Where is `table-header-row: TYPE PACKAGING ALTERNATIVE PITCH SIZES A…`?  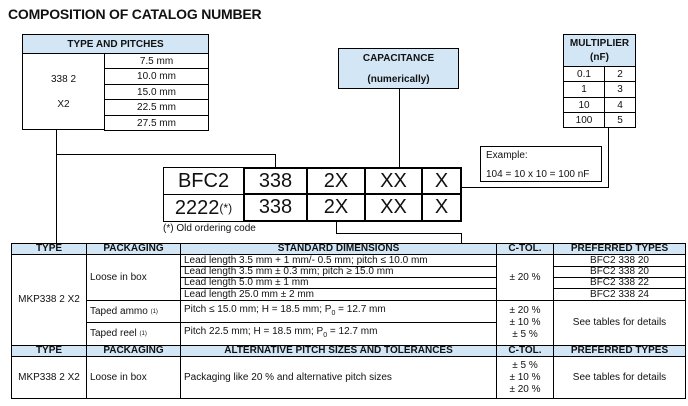
table-header-row: TYPE PACKAGING ALTERNATIVE PITCH SIZES A… is located at coordinates (348, 351).